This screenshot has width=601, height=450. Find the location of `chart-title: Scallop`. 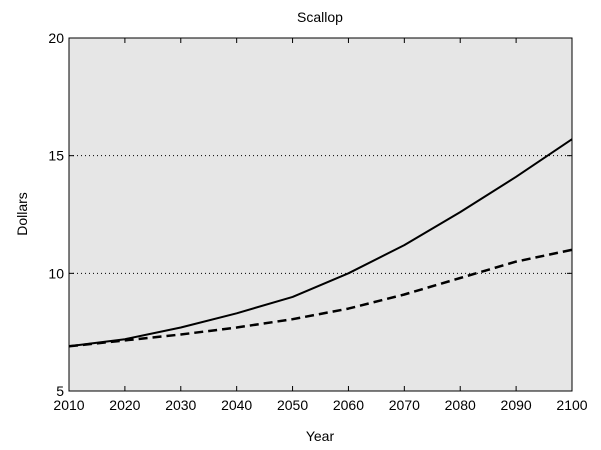

chart-title: Scallop is located at coordinates (320, 17).